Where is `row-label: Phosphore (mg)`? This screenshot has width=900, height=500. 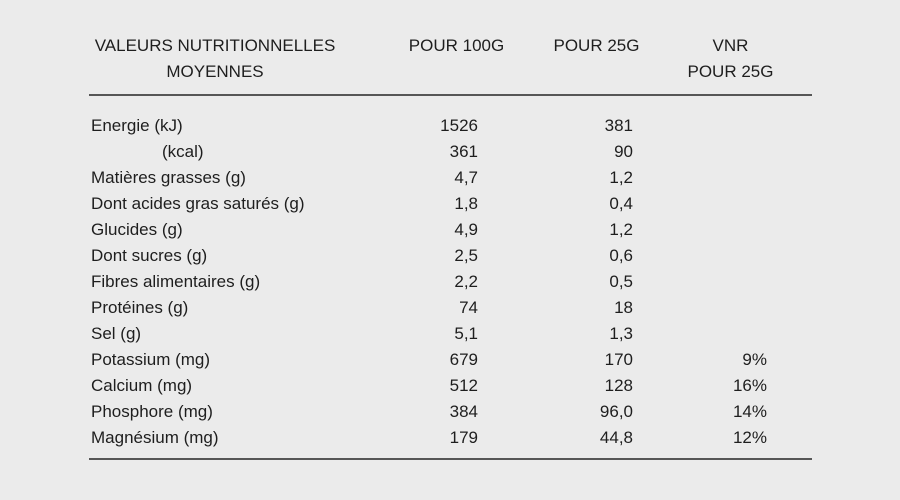 row-label: Phosphore (mg) is located at coordinates (152, 411).